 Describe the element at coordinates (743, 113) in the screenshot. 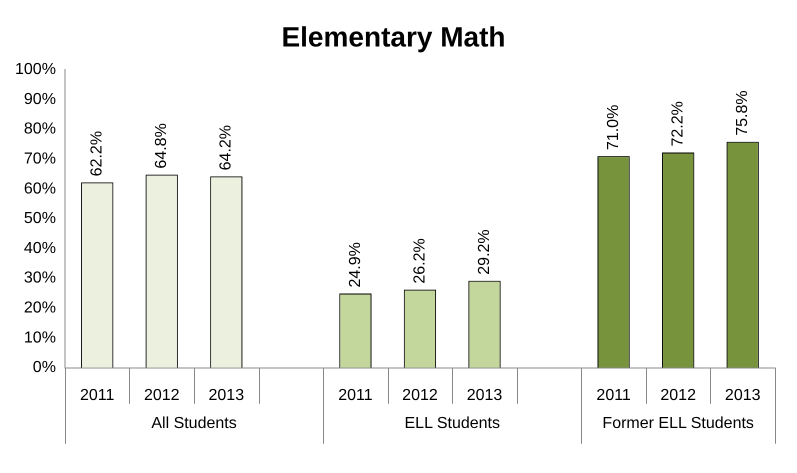

I see `data-label: 75.8%` at that location.